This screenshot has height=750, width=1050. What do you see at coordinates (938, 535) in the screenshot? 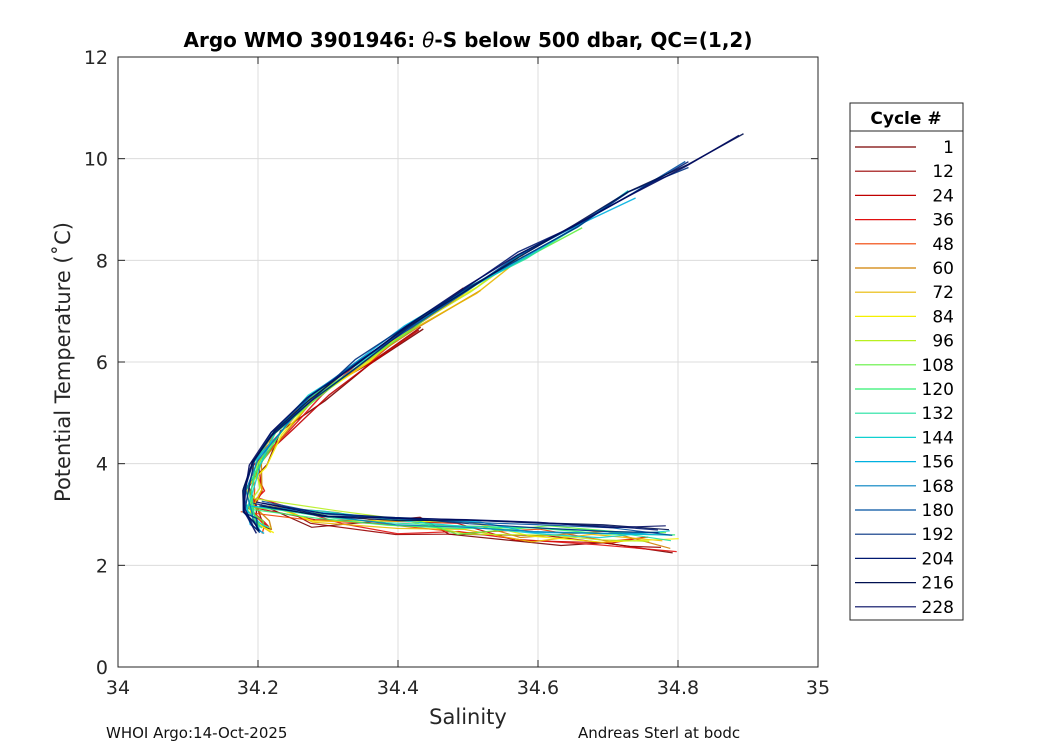
I see `legend-entry-label: 192` at bounding box center [938, 535].